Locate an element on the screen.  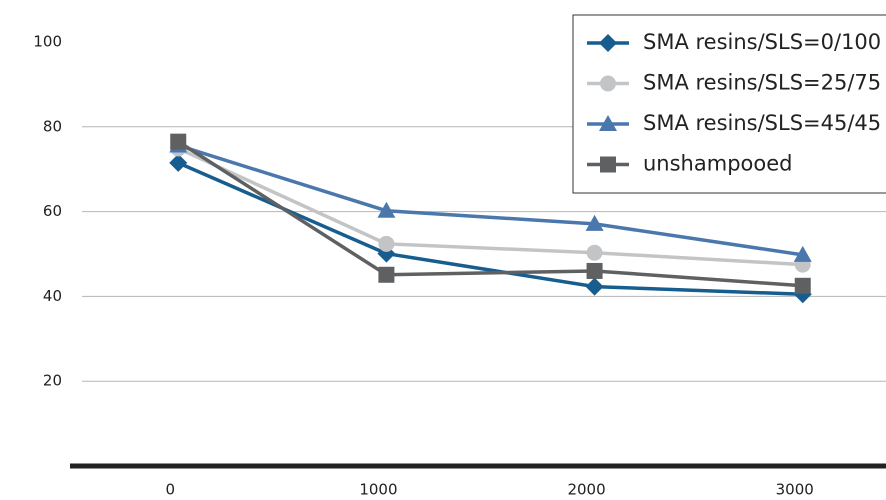
x-tick-label: 1000 is located at coordinates (378, 490).